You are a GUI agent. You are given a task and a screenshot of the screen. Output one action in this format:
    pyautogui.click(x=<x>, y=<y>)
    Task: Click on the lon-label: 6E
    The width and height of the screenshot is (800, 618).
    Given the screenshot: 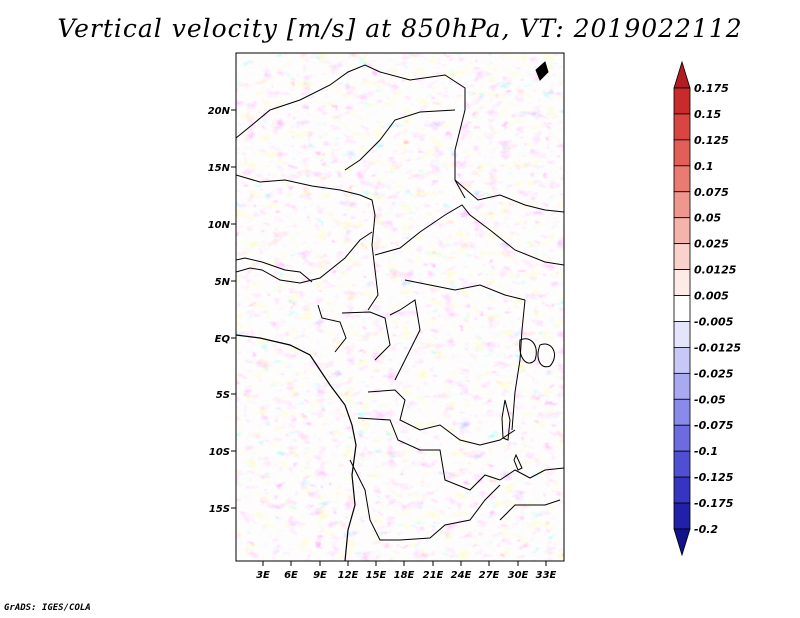 What is the action you would take?
    pyautogui.click(x=291, y=575)
    